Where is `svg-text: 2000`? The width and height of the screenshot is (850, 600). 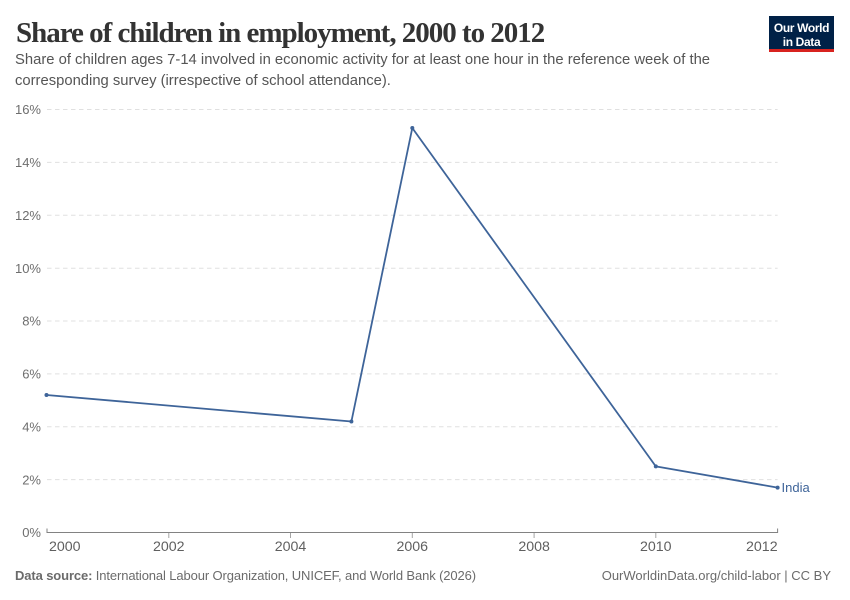 svg-text: 2000 is located at coordinates (65, 547).